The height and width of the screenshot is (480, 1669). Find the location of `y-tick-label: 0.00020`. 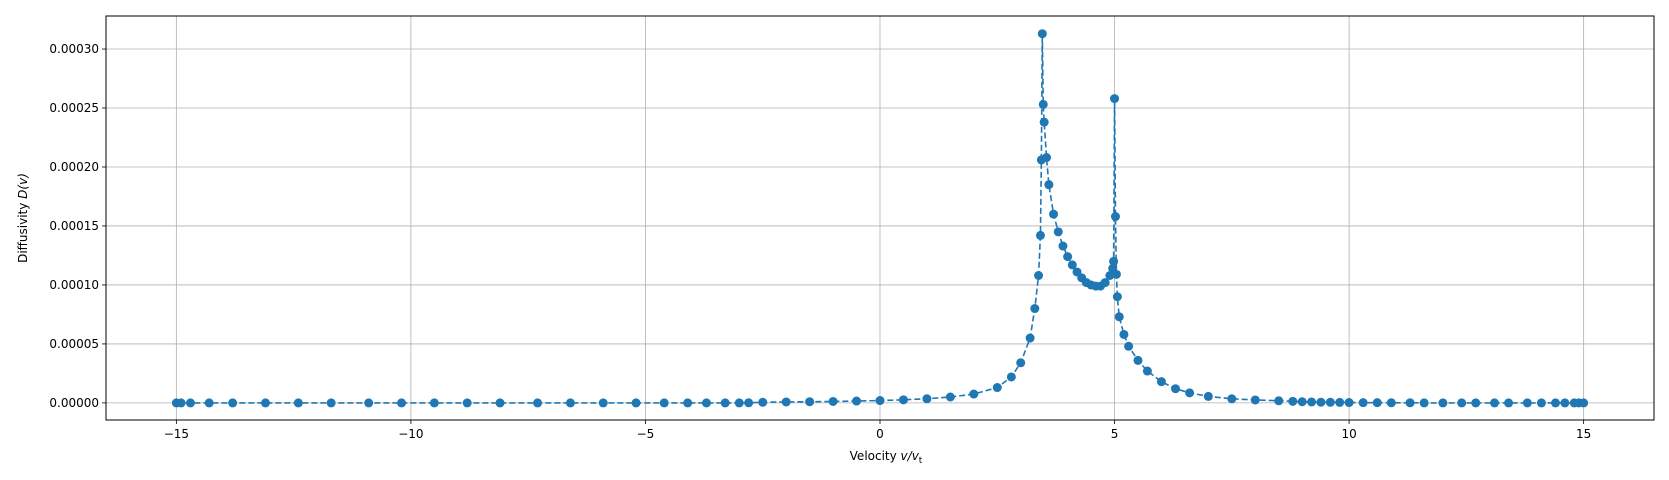

y-tick-label: 0.00020 is located at coordinates (74, 167).